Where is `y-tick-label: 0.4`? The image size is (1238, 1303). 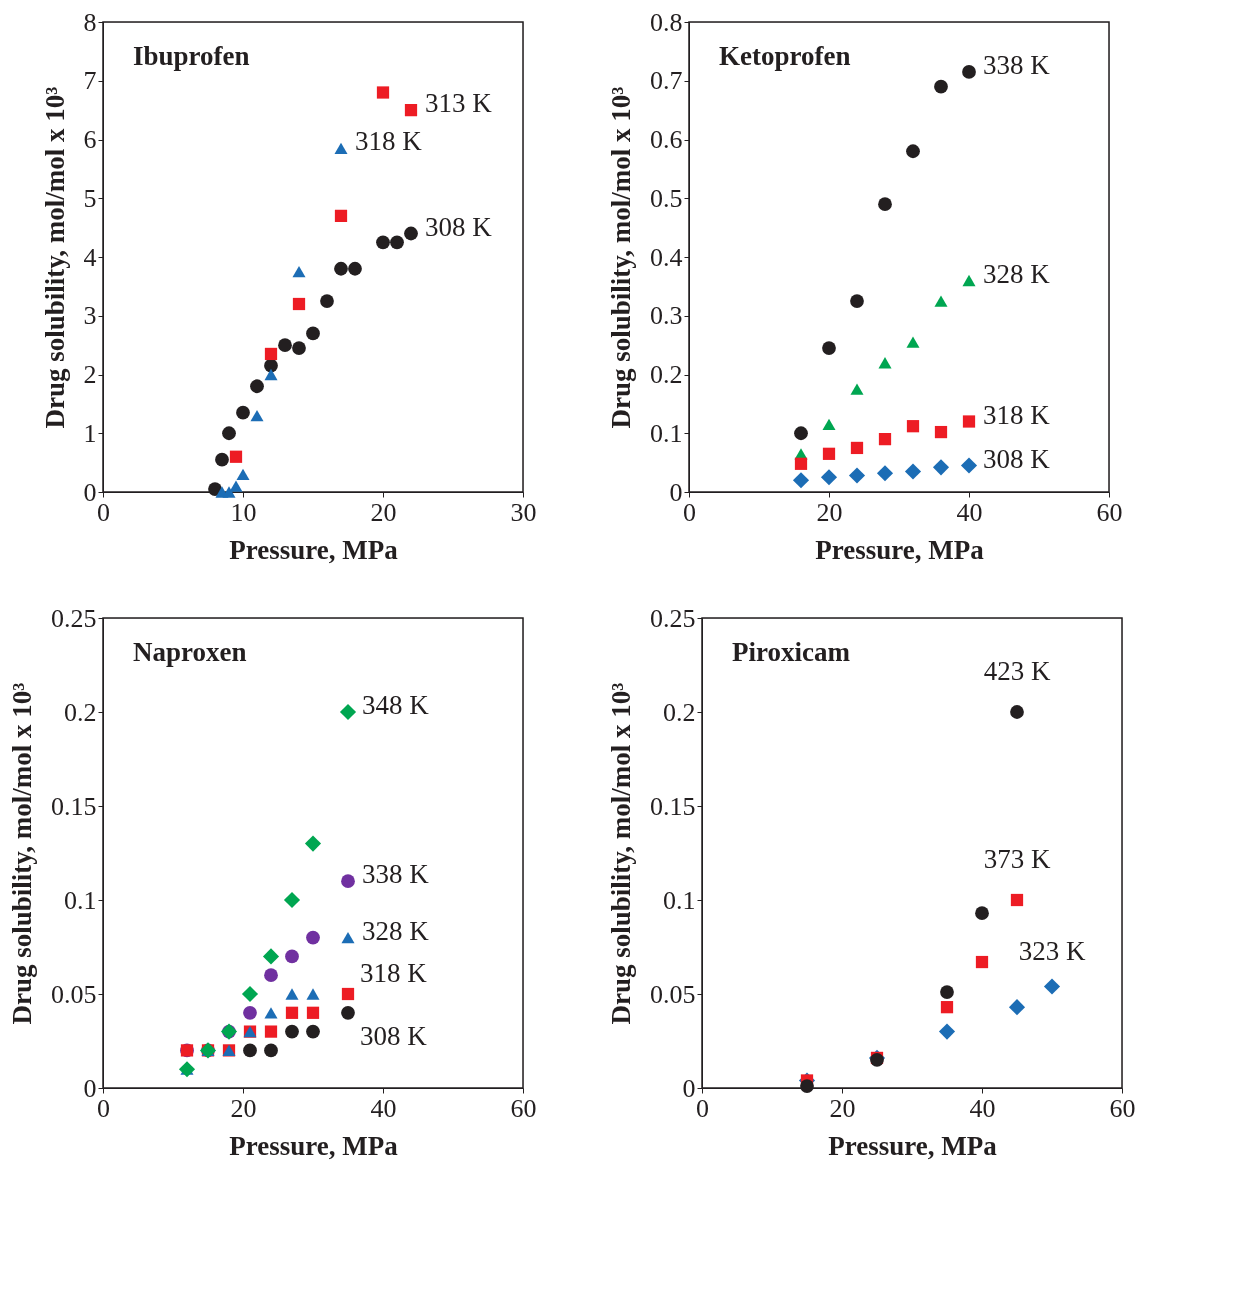 y-tick-label: 0.4 is located at coordinates (666, 257).